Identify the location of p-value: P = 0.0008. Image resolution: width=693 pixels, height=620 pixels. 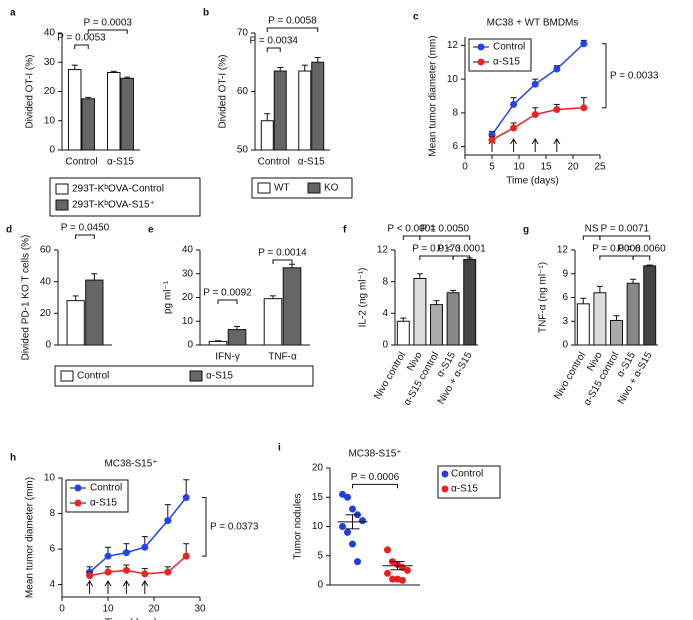
(616, 249).